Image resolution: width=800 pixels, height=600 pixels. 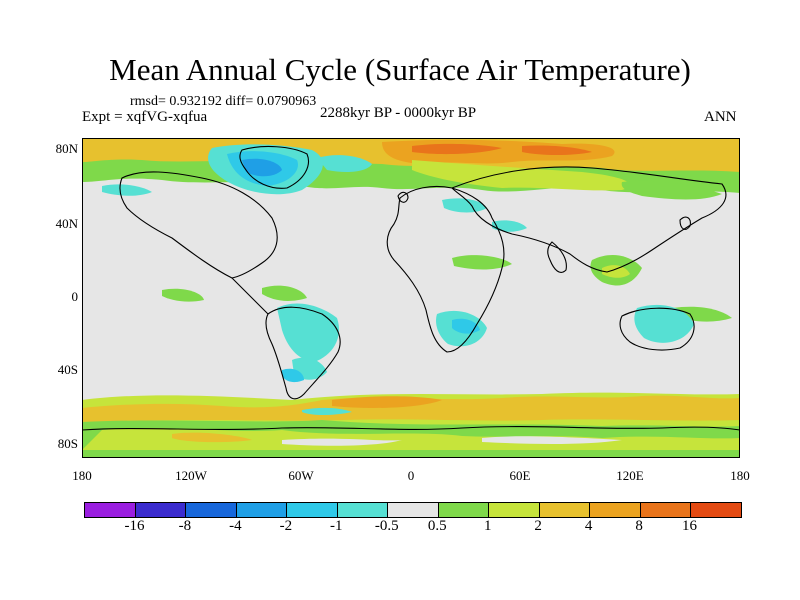 I want to click on colorbar-label: 1, so click(x=487, y=526).